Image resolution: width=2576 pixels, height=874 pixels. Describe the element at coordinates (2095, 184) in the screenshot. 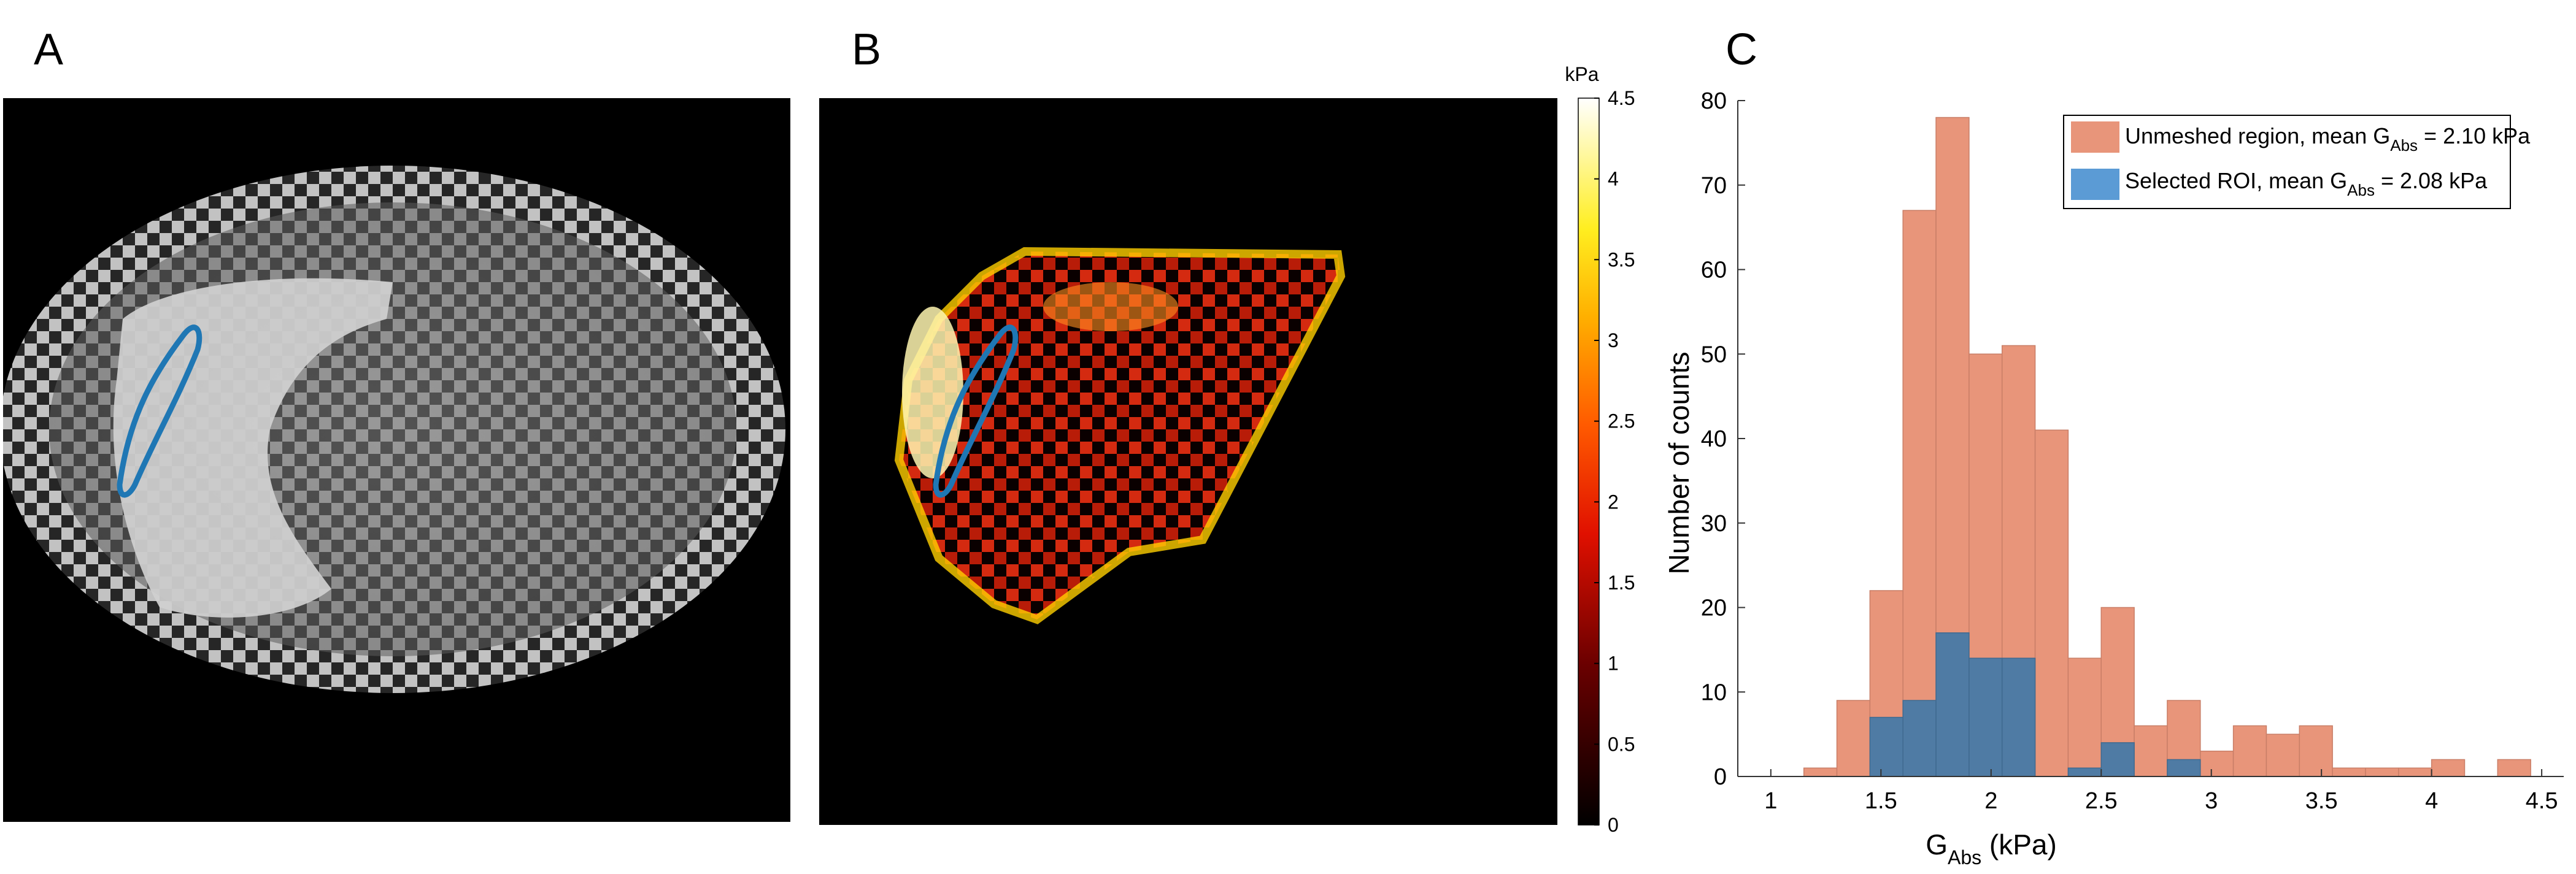

I see `legend-swatch-roi` at that location.